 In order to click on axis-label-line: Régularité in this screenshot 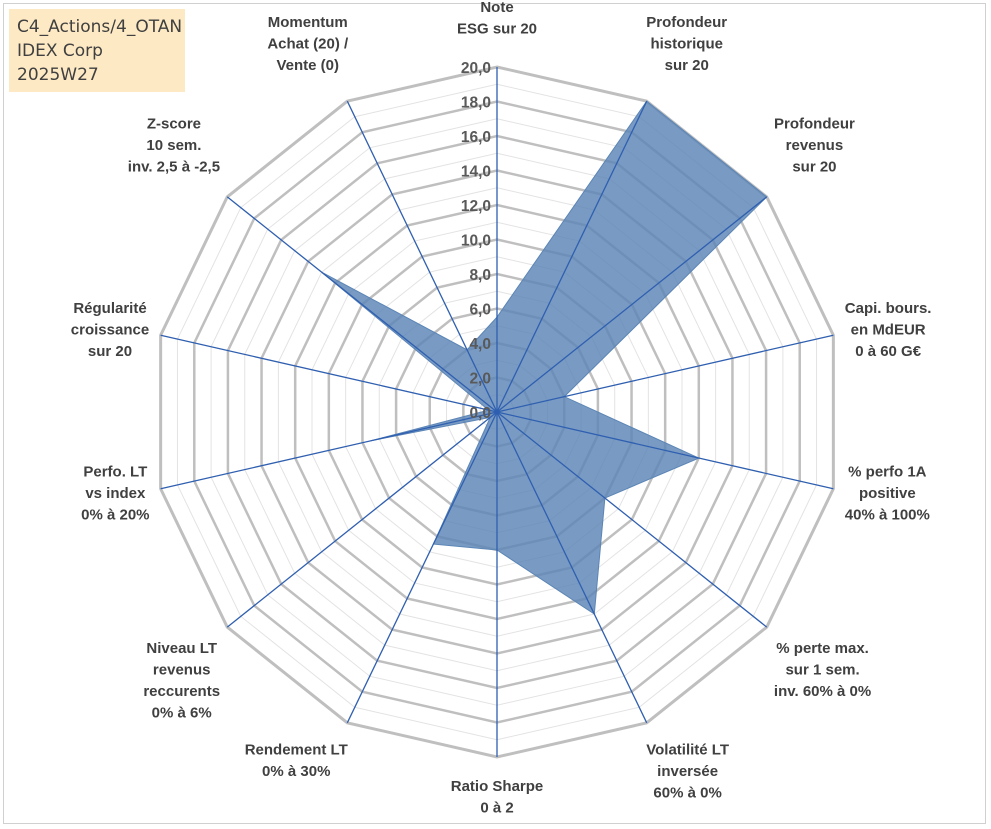, I will do `click(109, 308)`.